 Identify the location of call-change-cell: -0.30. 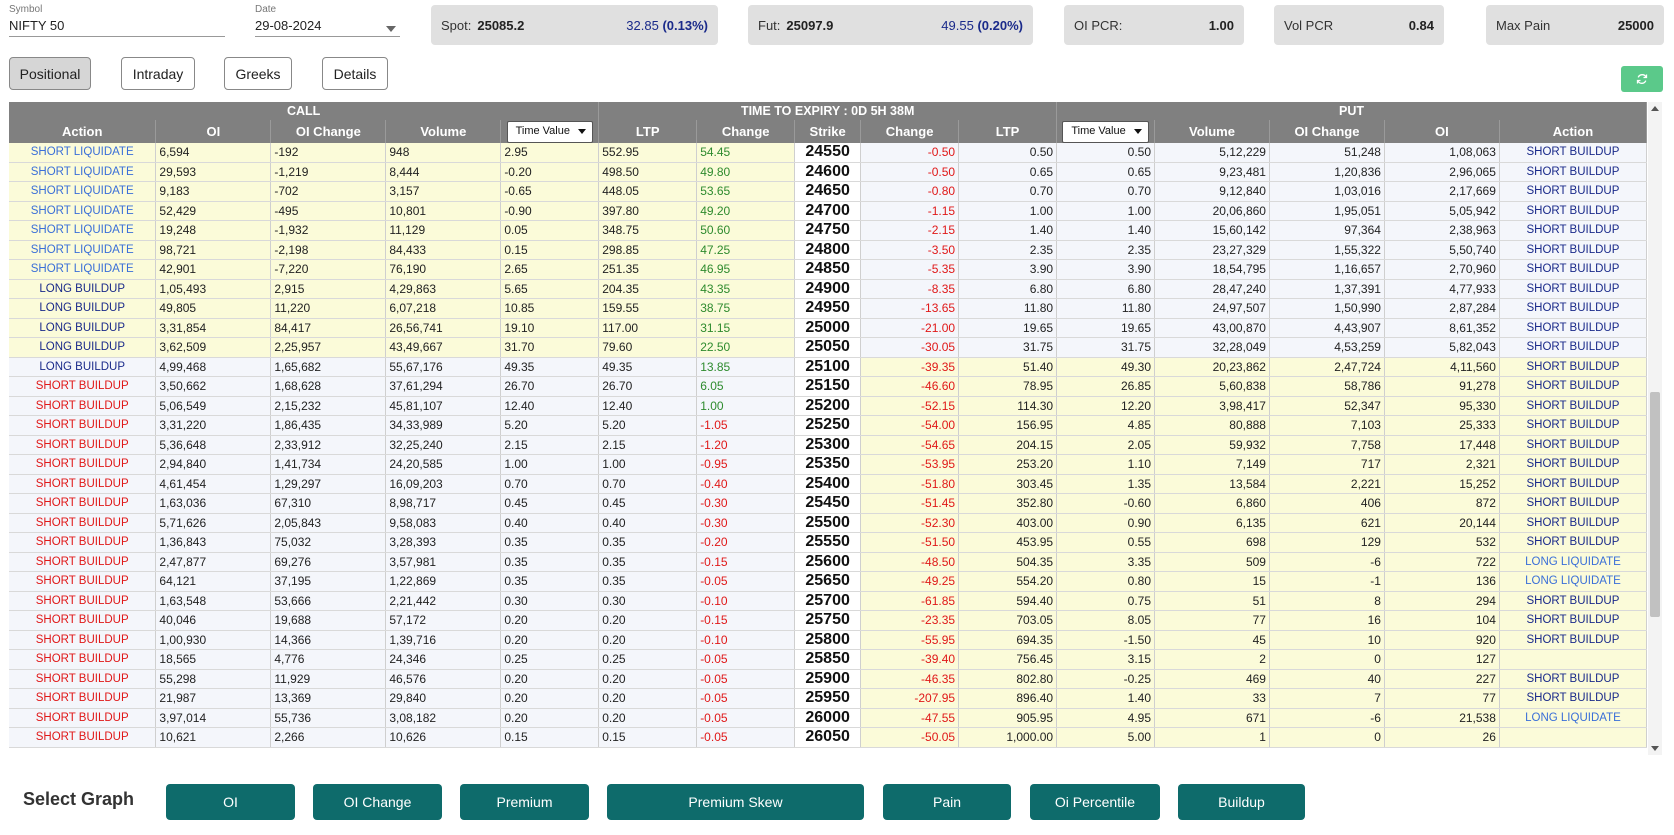
(746, 503).